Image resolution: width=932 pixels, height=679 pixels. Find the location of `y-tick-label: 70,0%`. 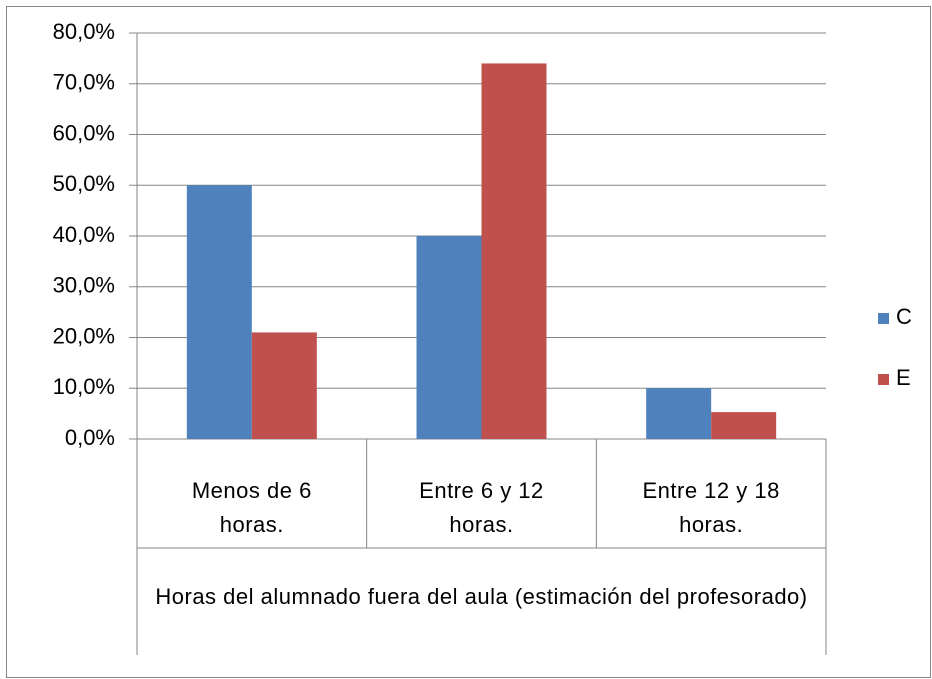

y-tick-label: 70,0% is located at coordinates (84, 82).